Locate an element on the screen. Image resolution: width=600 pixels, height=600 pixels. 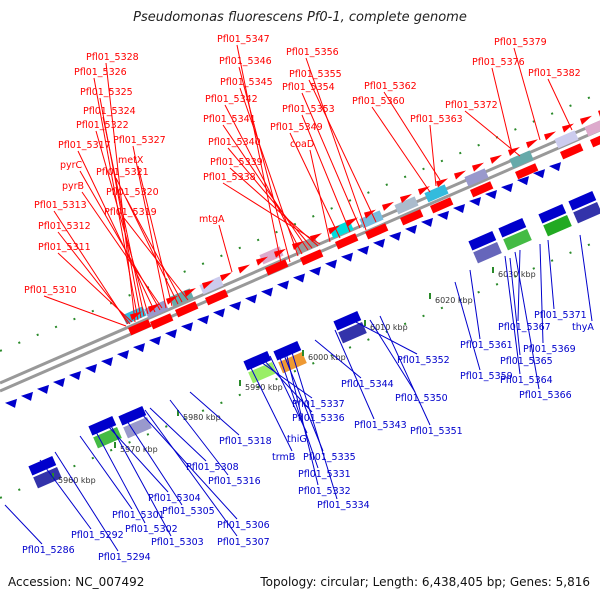
forward-gene-label: Pfl01_5328 is located at coordinates (112, 57).